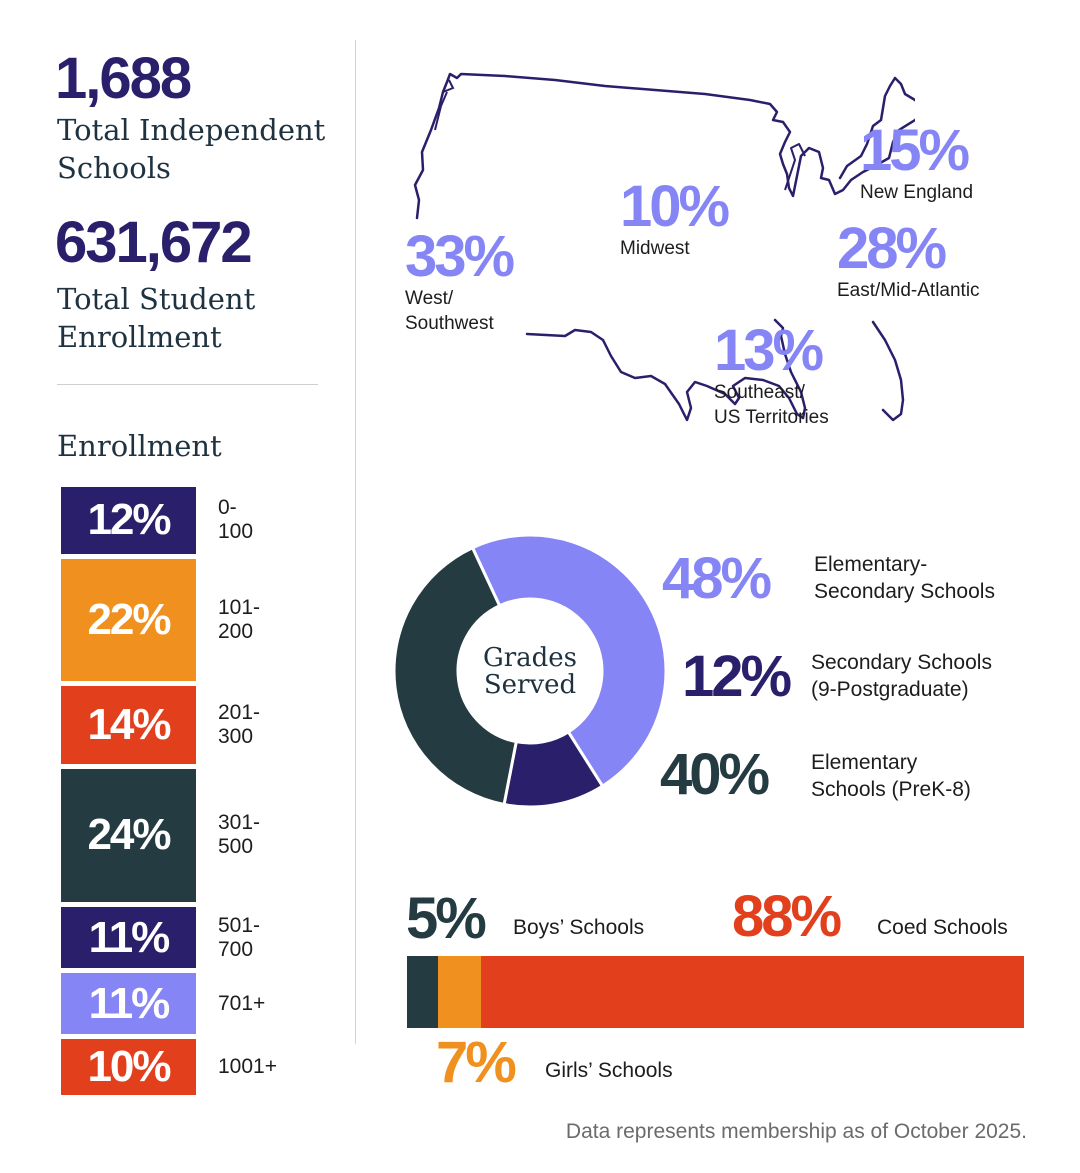  I want to click on total-schools-label-line2: Schools, so click(114, 168).